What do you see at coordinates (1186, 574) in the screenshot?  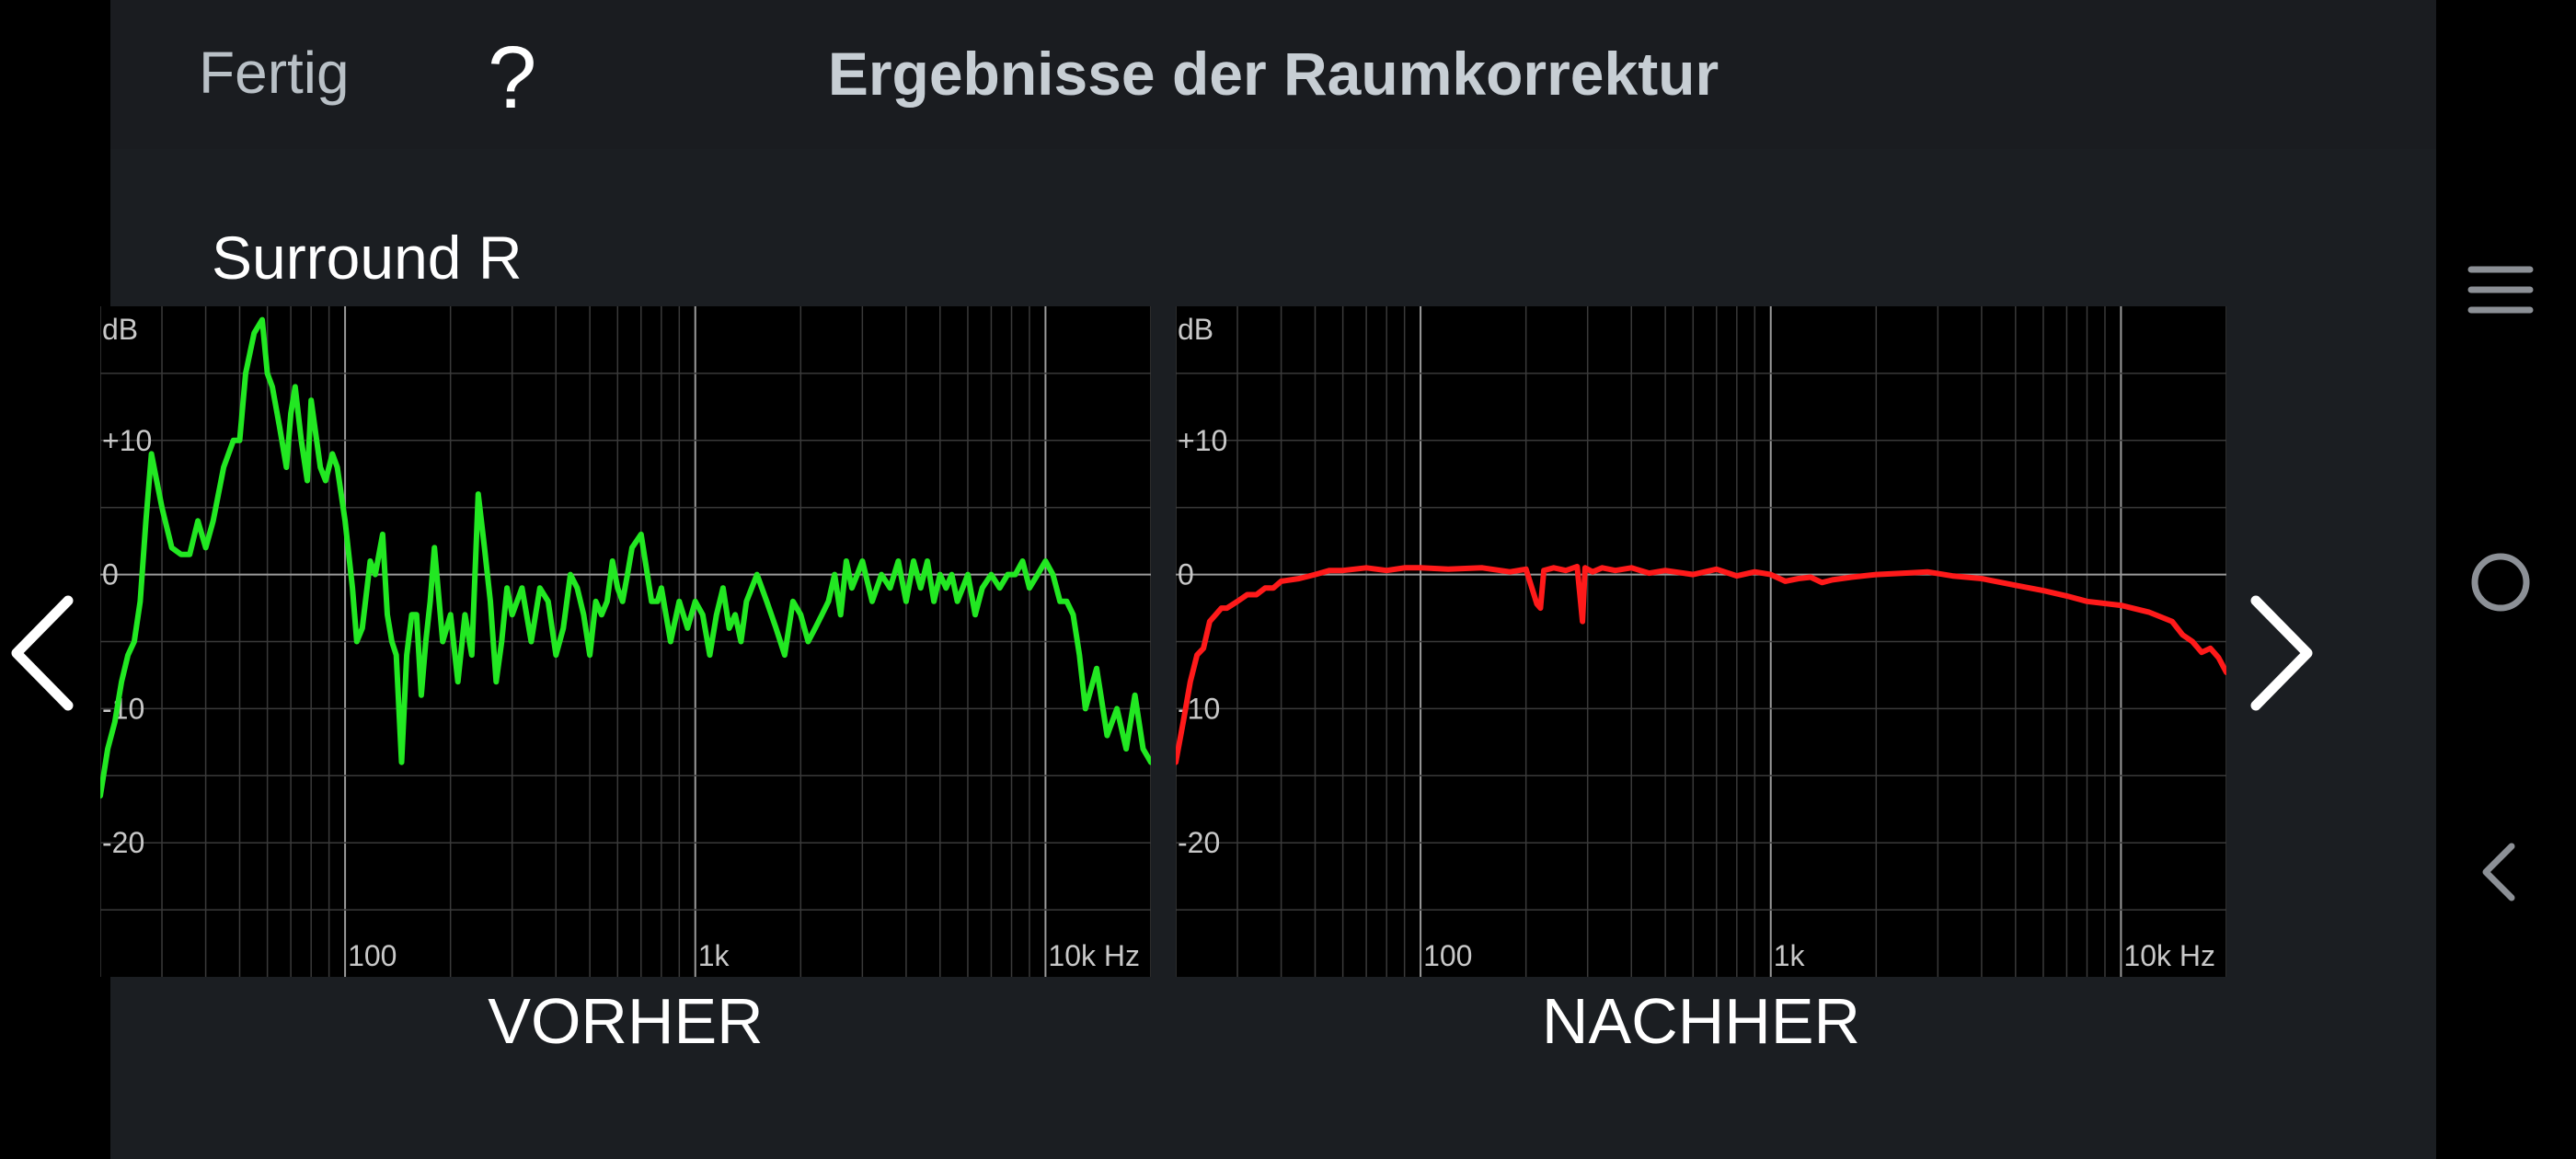 I see `after-ytick-label: 0` at bounding box center [1186, 574].